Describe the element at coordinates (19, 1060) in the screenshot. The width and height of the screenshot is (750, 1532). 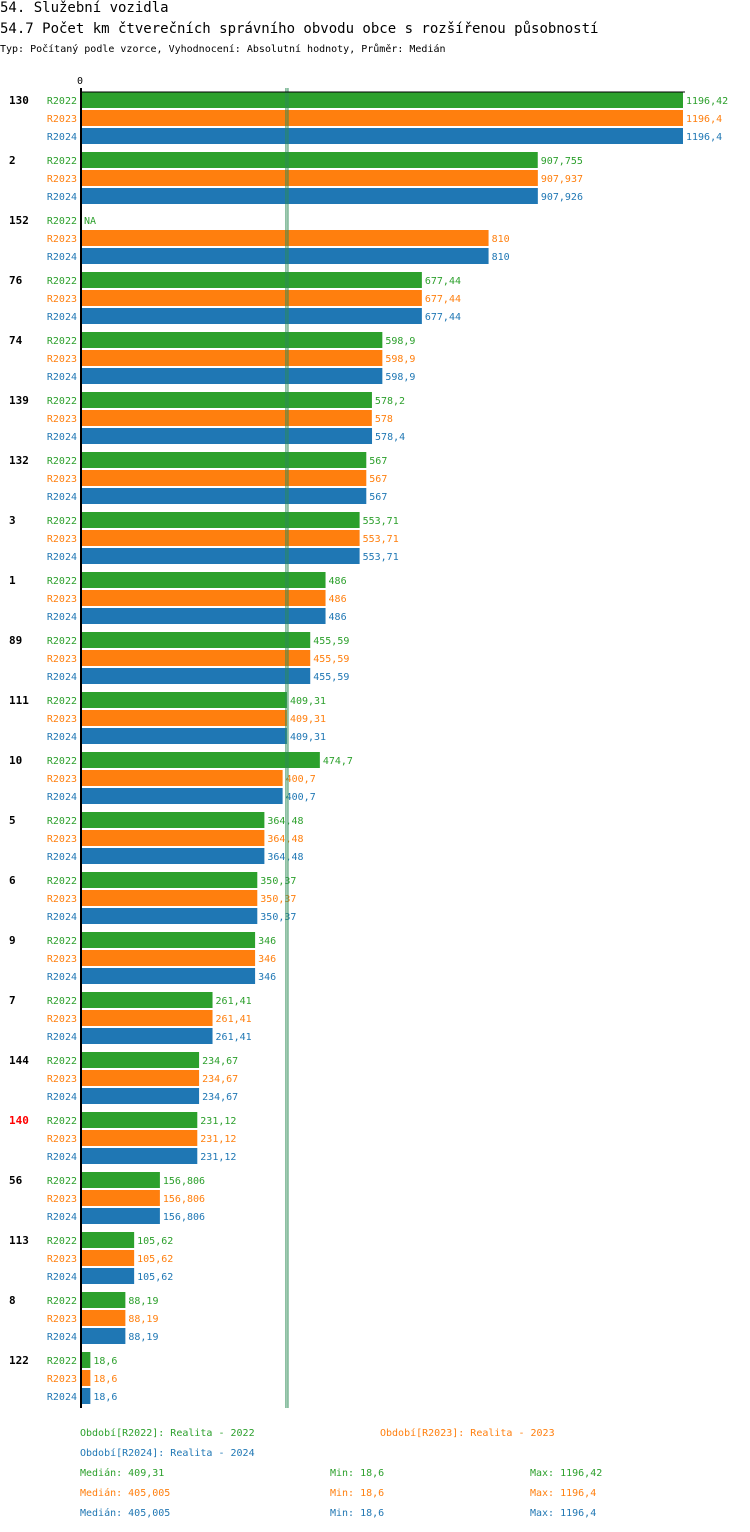
I see `category-label: 144` at that location.